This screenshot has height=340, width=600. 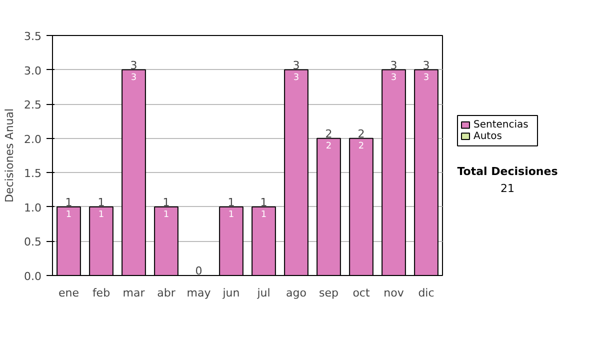 I want to click on text: Total Decisiones, so click(x=507, y=171).